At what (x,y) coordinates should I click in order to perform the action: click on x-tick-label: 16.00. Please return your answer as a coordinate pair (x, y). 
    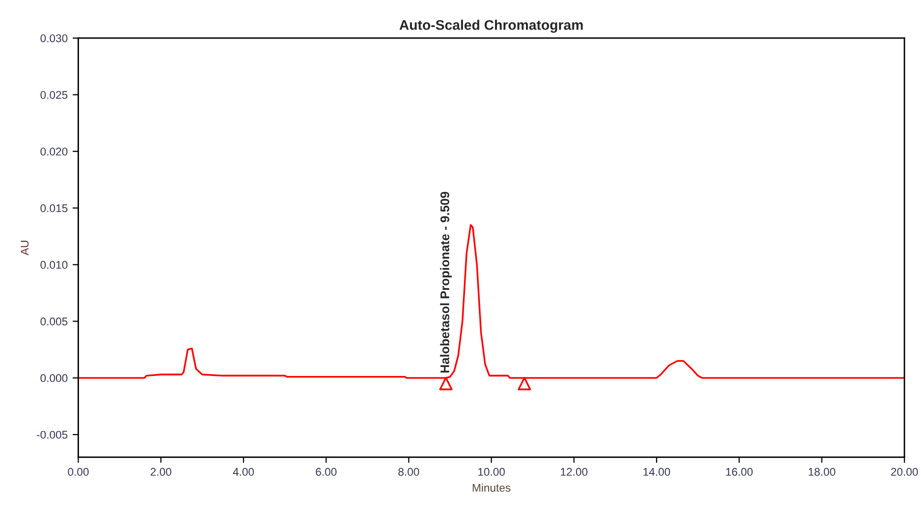
    Looking at the image, I should click on (739, 472).